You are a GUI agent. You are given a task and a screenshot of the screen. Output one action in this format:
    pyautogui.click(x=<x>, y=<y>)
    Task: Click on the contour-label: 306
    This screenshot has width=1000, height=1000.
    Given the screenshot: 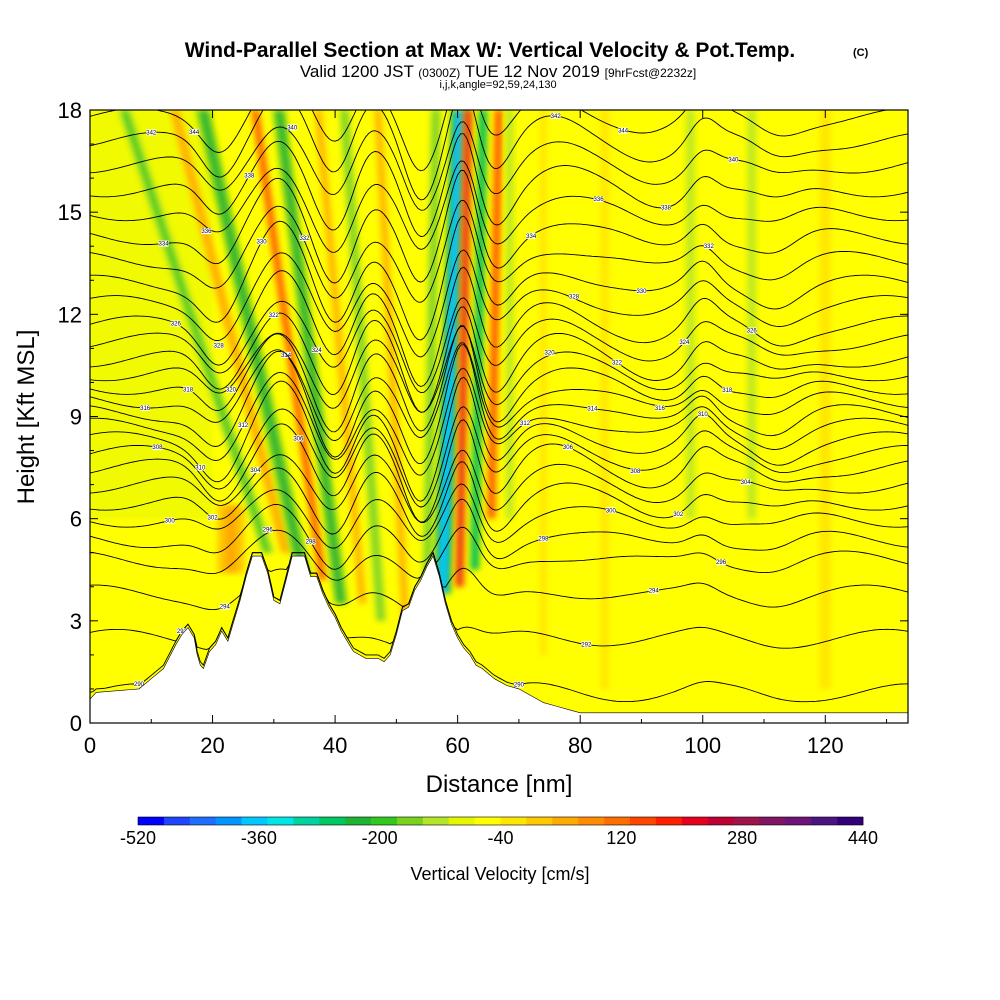 What is the action you would take?
    pyautogui.click(x=568, y=448)
    